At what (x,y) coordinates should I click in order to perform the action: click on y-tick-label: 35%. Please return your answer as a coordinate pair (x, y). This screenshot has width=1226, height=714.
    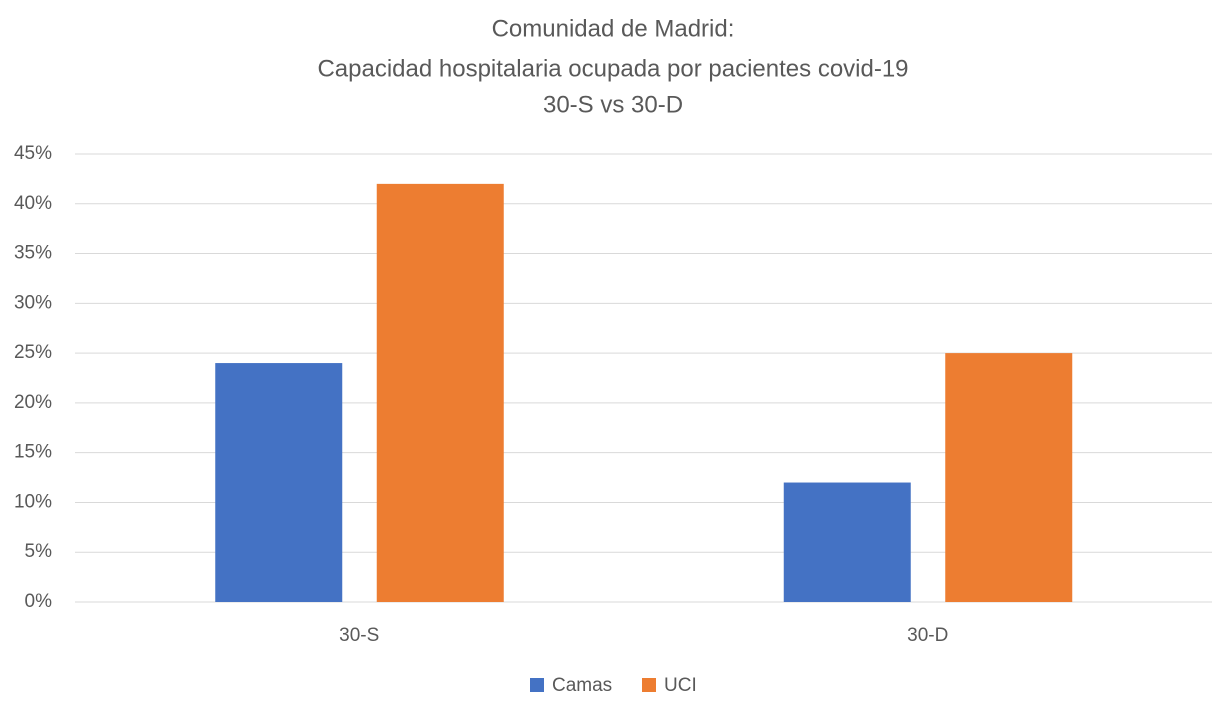
    Looking at the image, I should click on (33, 253).